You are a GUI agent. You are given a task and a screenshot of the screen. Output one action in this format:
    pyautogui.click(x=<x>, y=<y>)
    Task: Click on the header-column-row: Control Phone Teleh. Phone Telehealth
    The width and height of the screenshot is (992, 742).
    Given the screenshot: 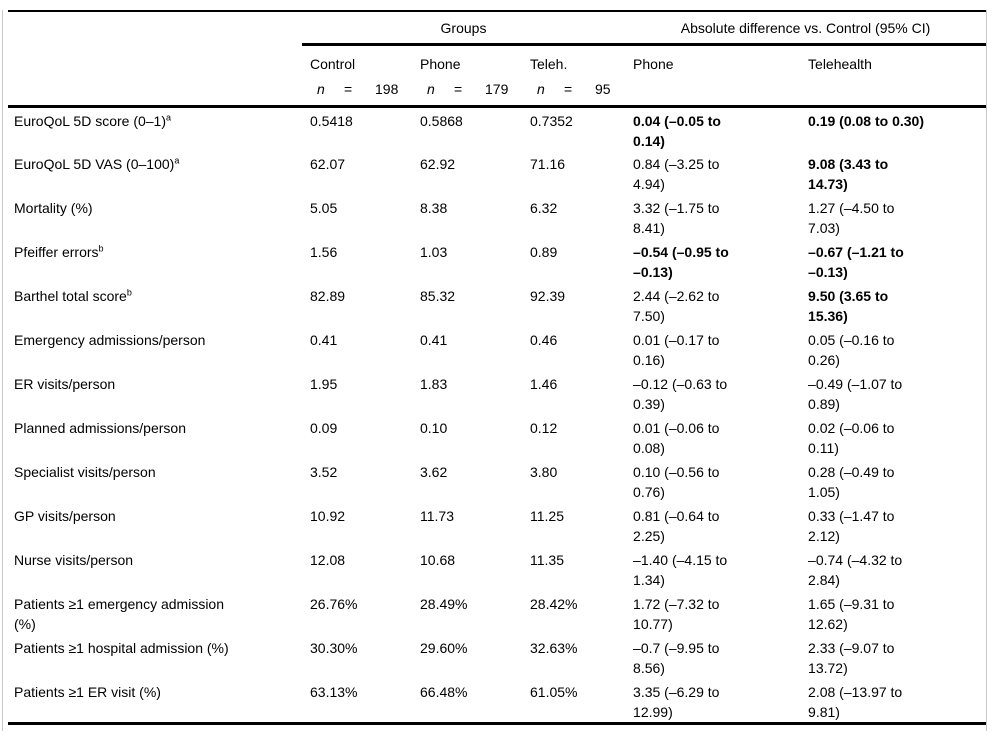 What is the action you would take?
    pyautogui.click(x=497, y=60)
    